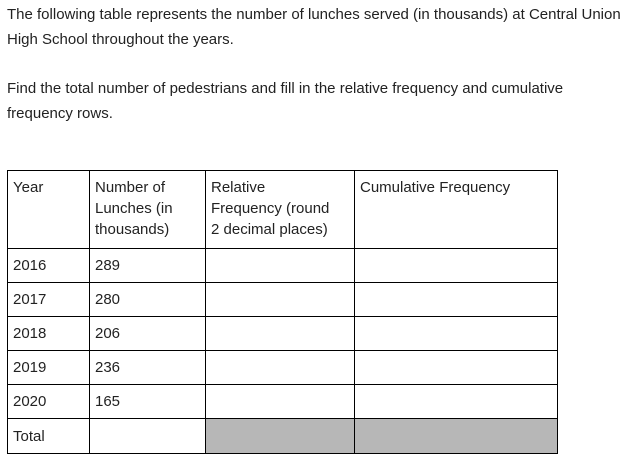 This screenshot has height=456, width=643. I want to click on lunches-cell: 165, so click(147, 401).